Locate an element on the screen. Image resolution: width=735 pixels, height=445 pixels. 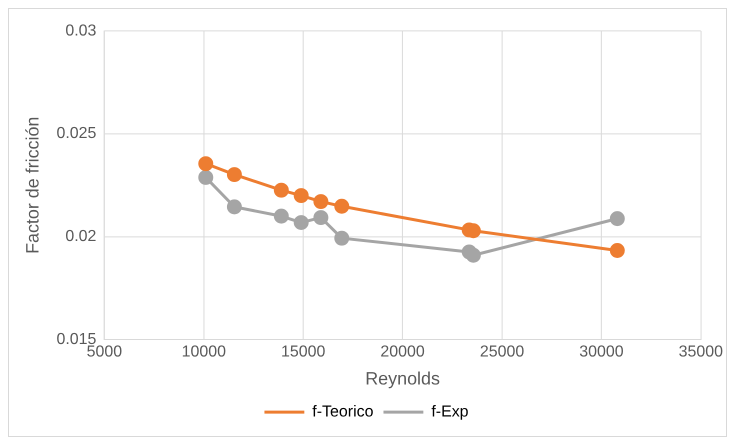
y-axis-title: Factor de fricción is located at coordinates (32, 185).